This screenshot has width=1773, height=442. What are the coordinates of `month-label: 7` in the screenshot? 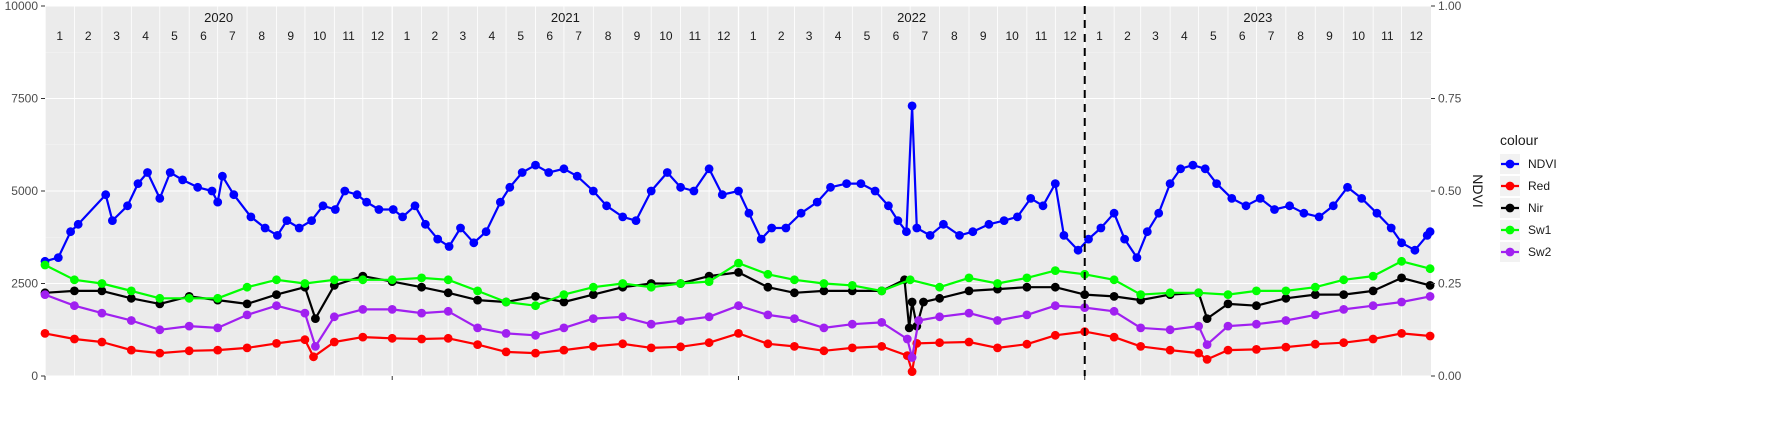 It's located at (232, 36).